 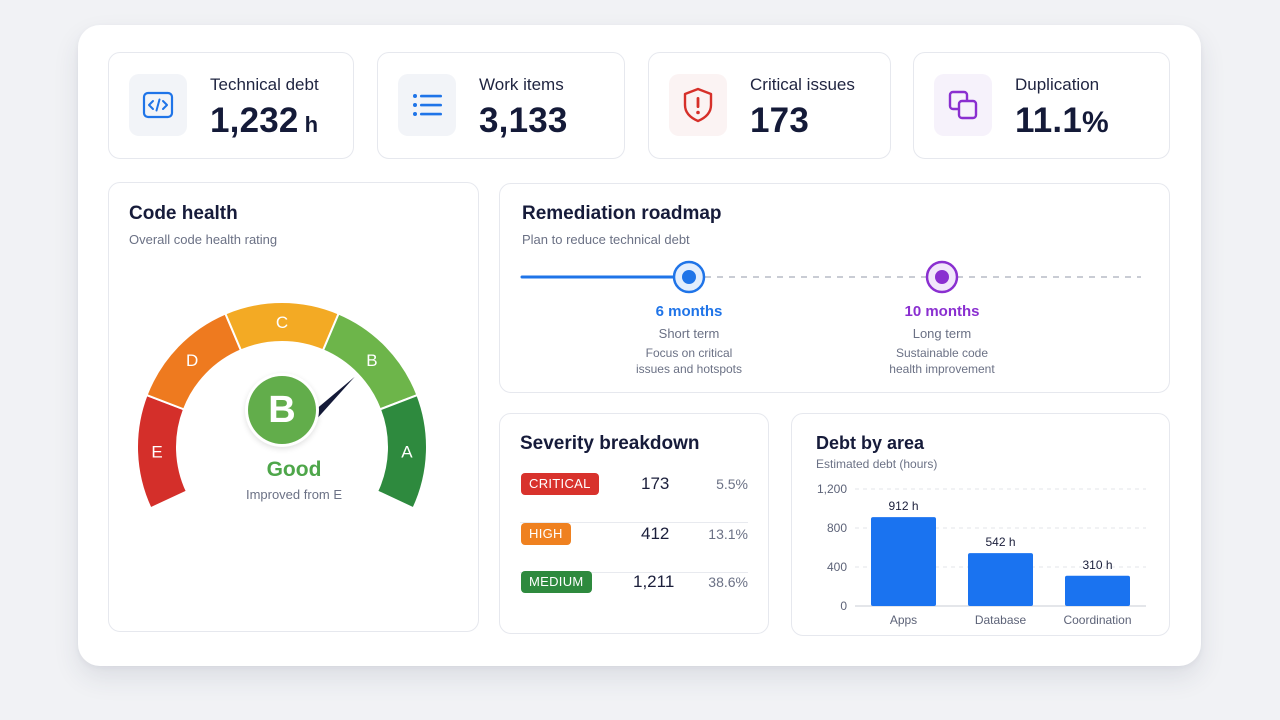 What do you see at coordinates (728, 534) in the screenshot?
I see `severity-percent: 13.1%` at bounding box center [728, 534].